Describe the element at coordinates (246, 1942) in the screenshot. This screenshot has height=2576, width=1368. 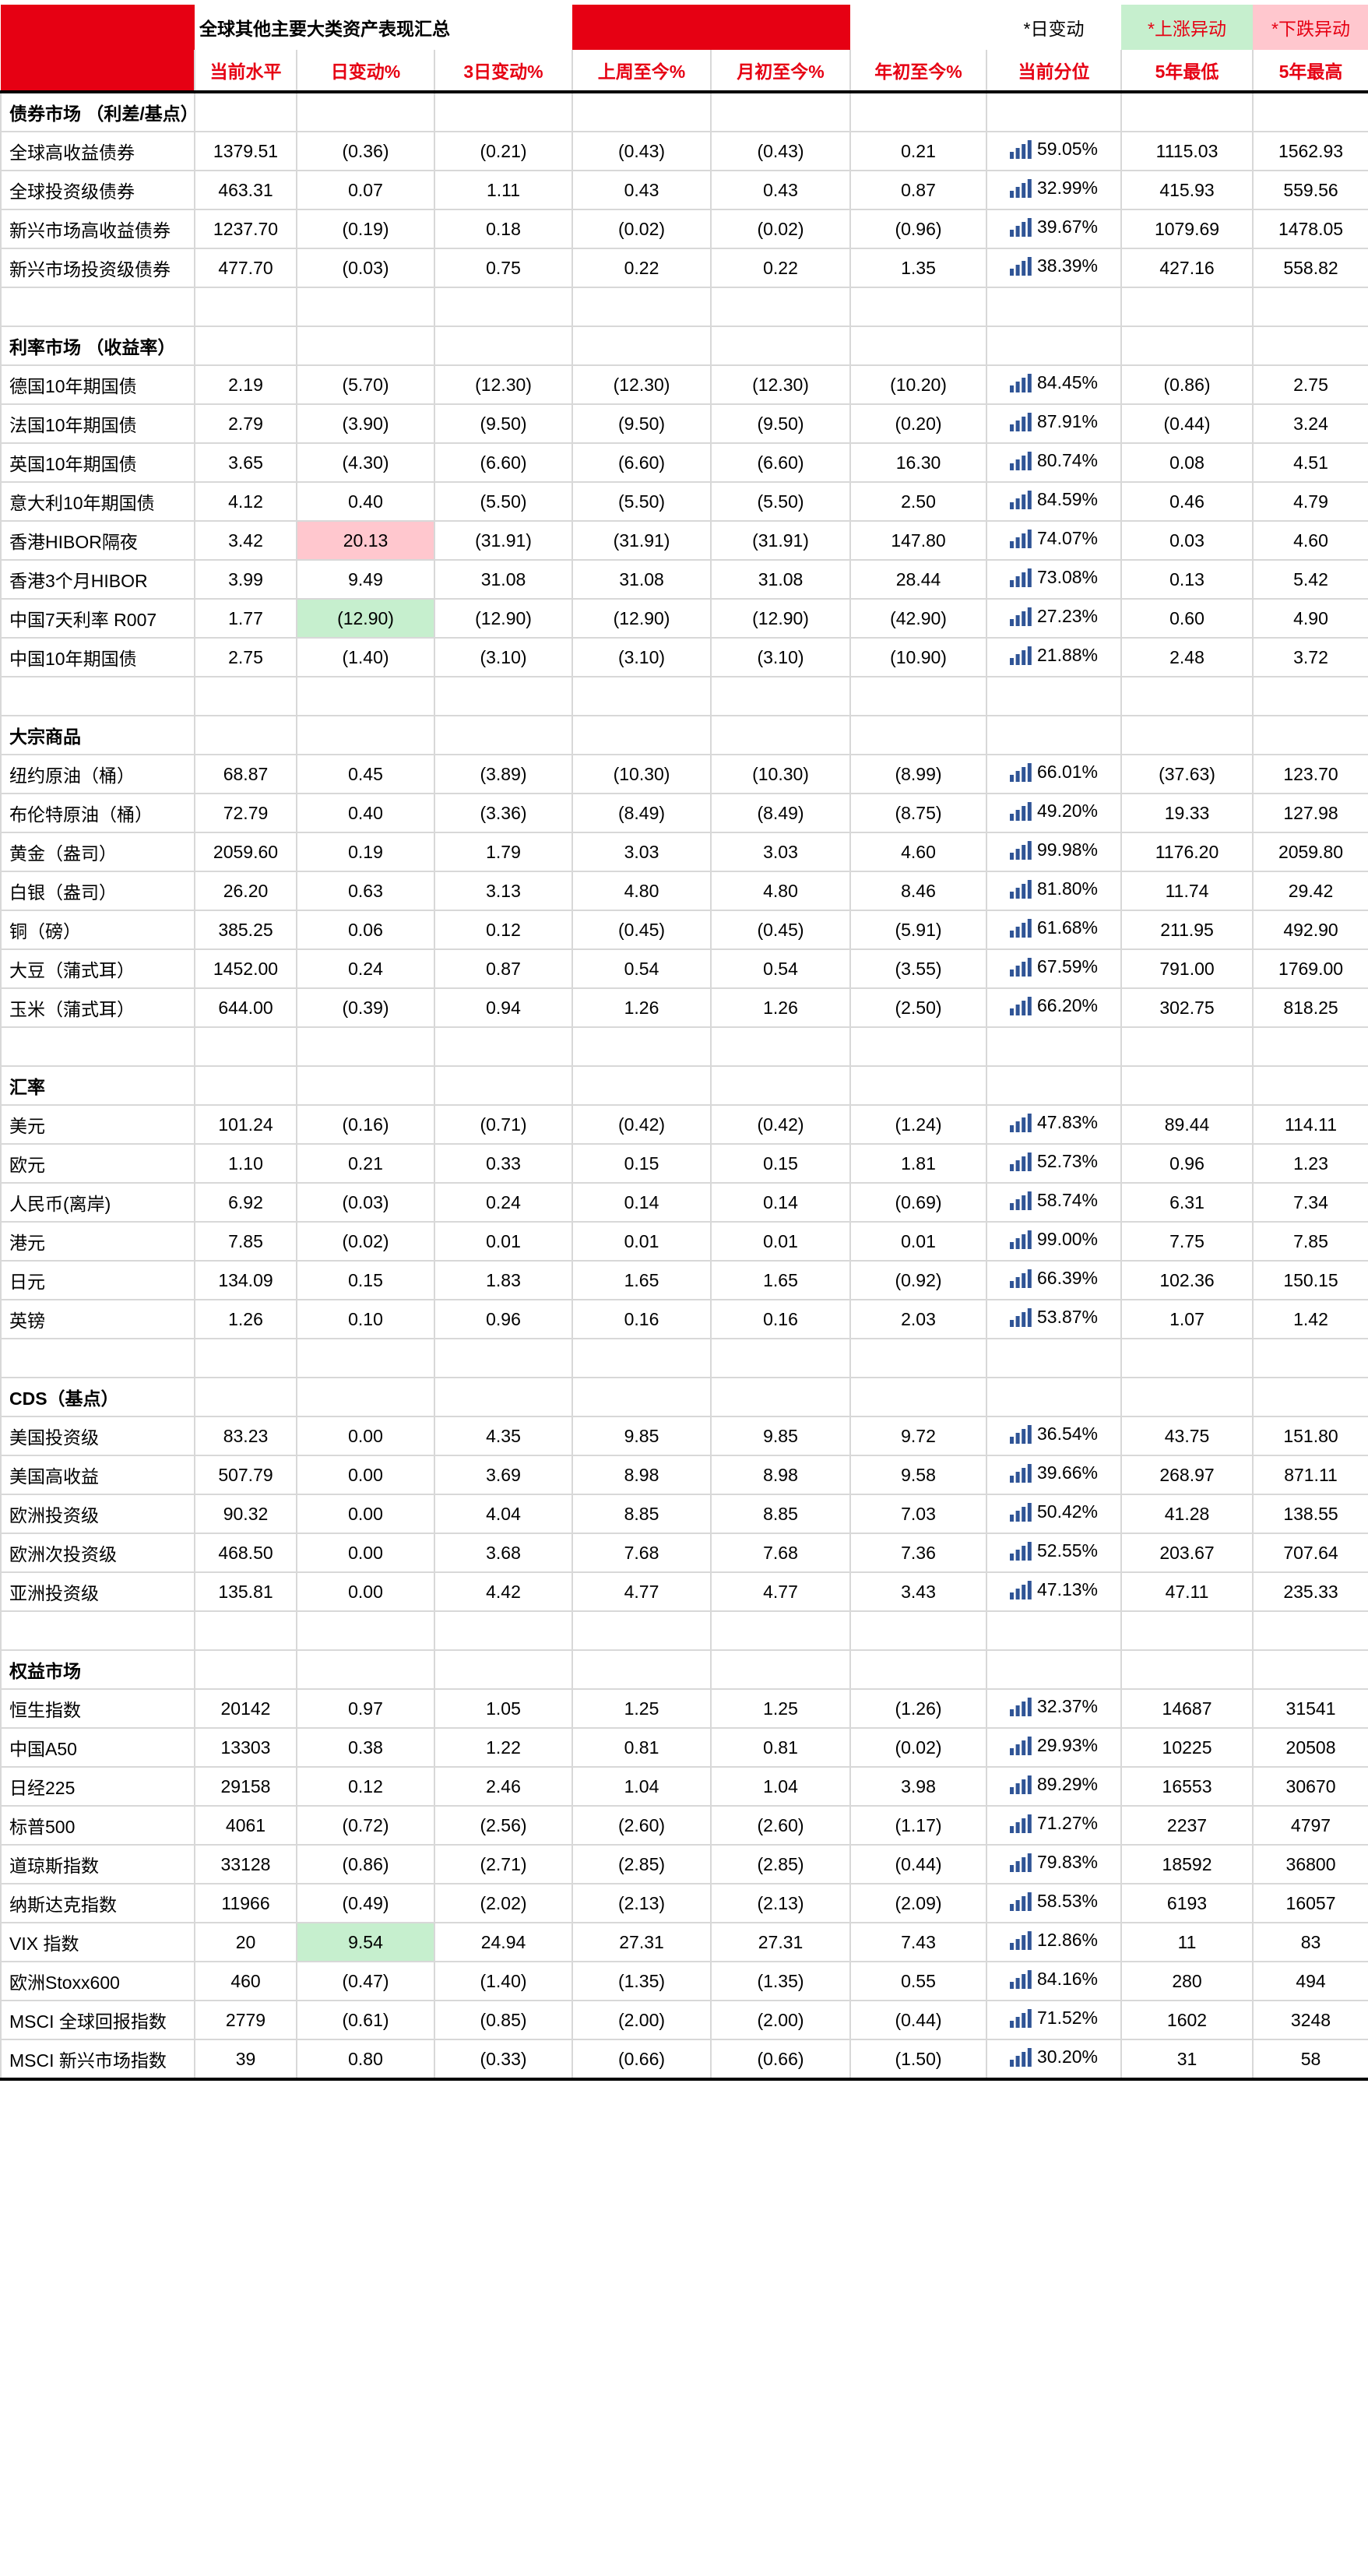
I see `value-cell: 20` at that location.